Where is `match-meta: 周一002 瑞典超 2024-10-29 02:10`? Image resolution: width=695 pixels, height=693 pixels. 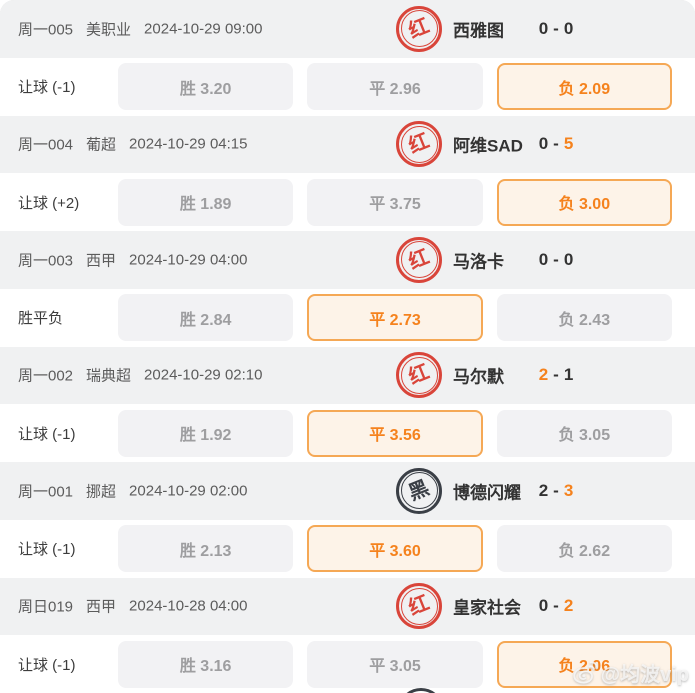
match-meta: 周一002 瑞典超 2024-10-29 02:10 is located at coordinates (140, 375).